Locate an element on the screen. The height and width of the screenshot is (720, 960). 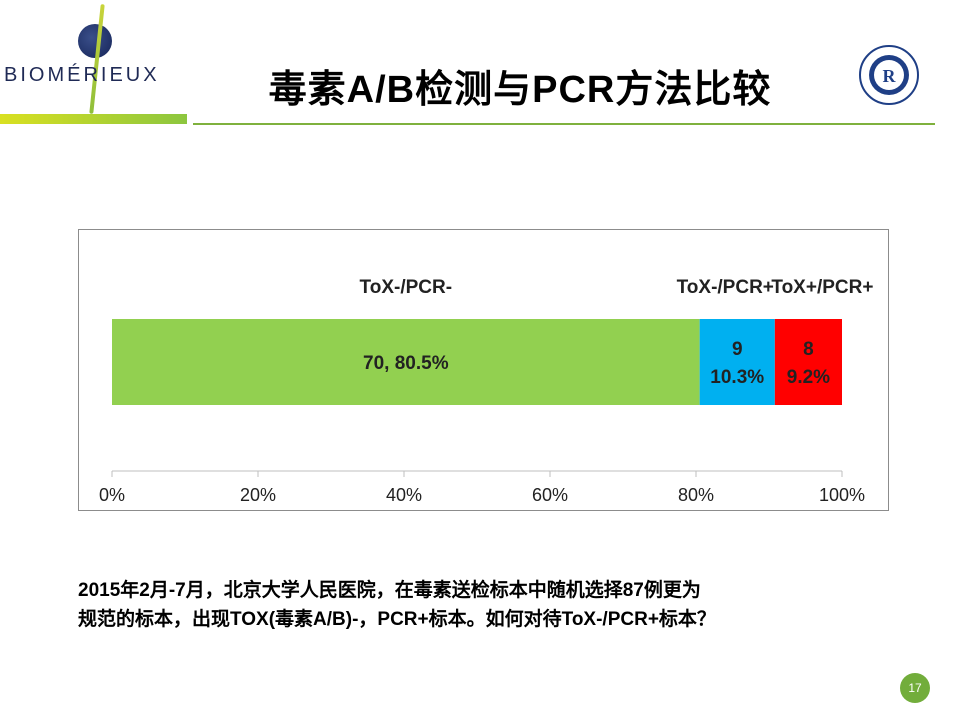
hospital-seal-icon: R is located at coordinates (889, 75).